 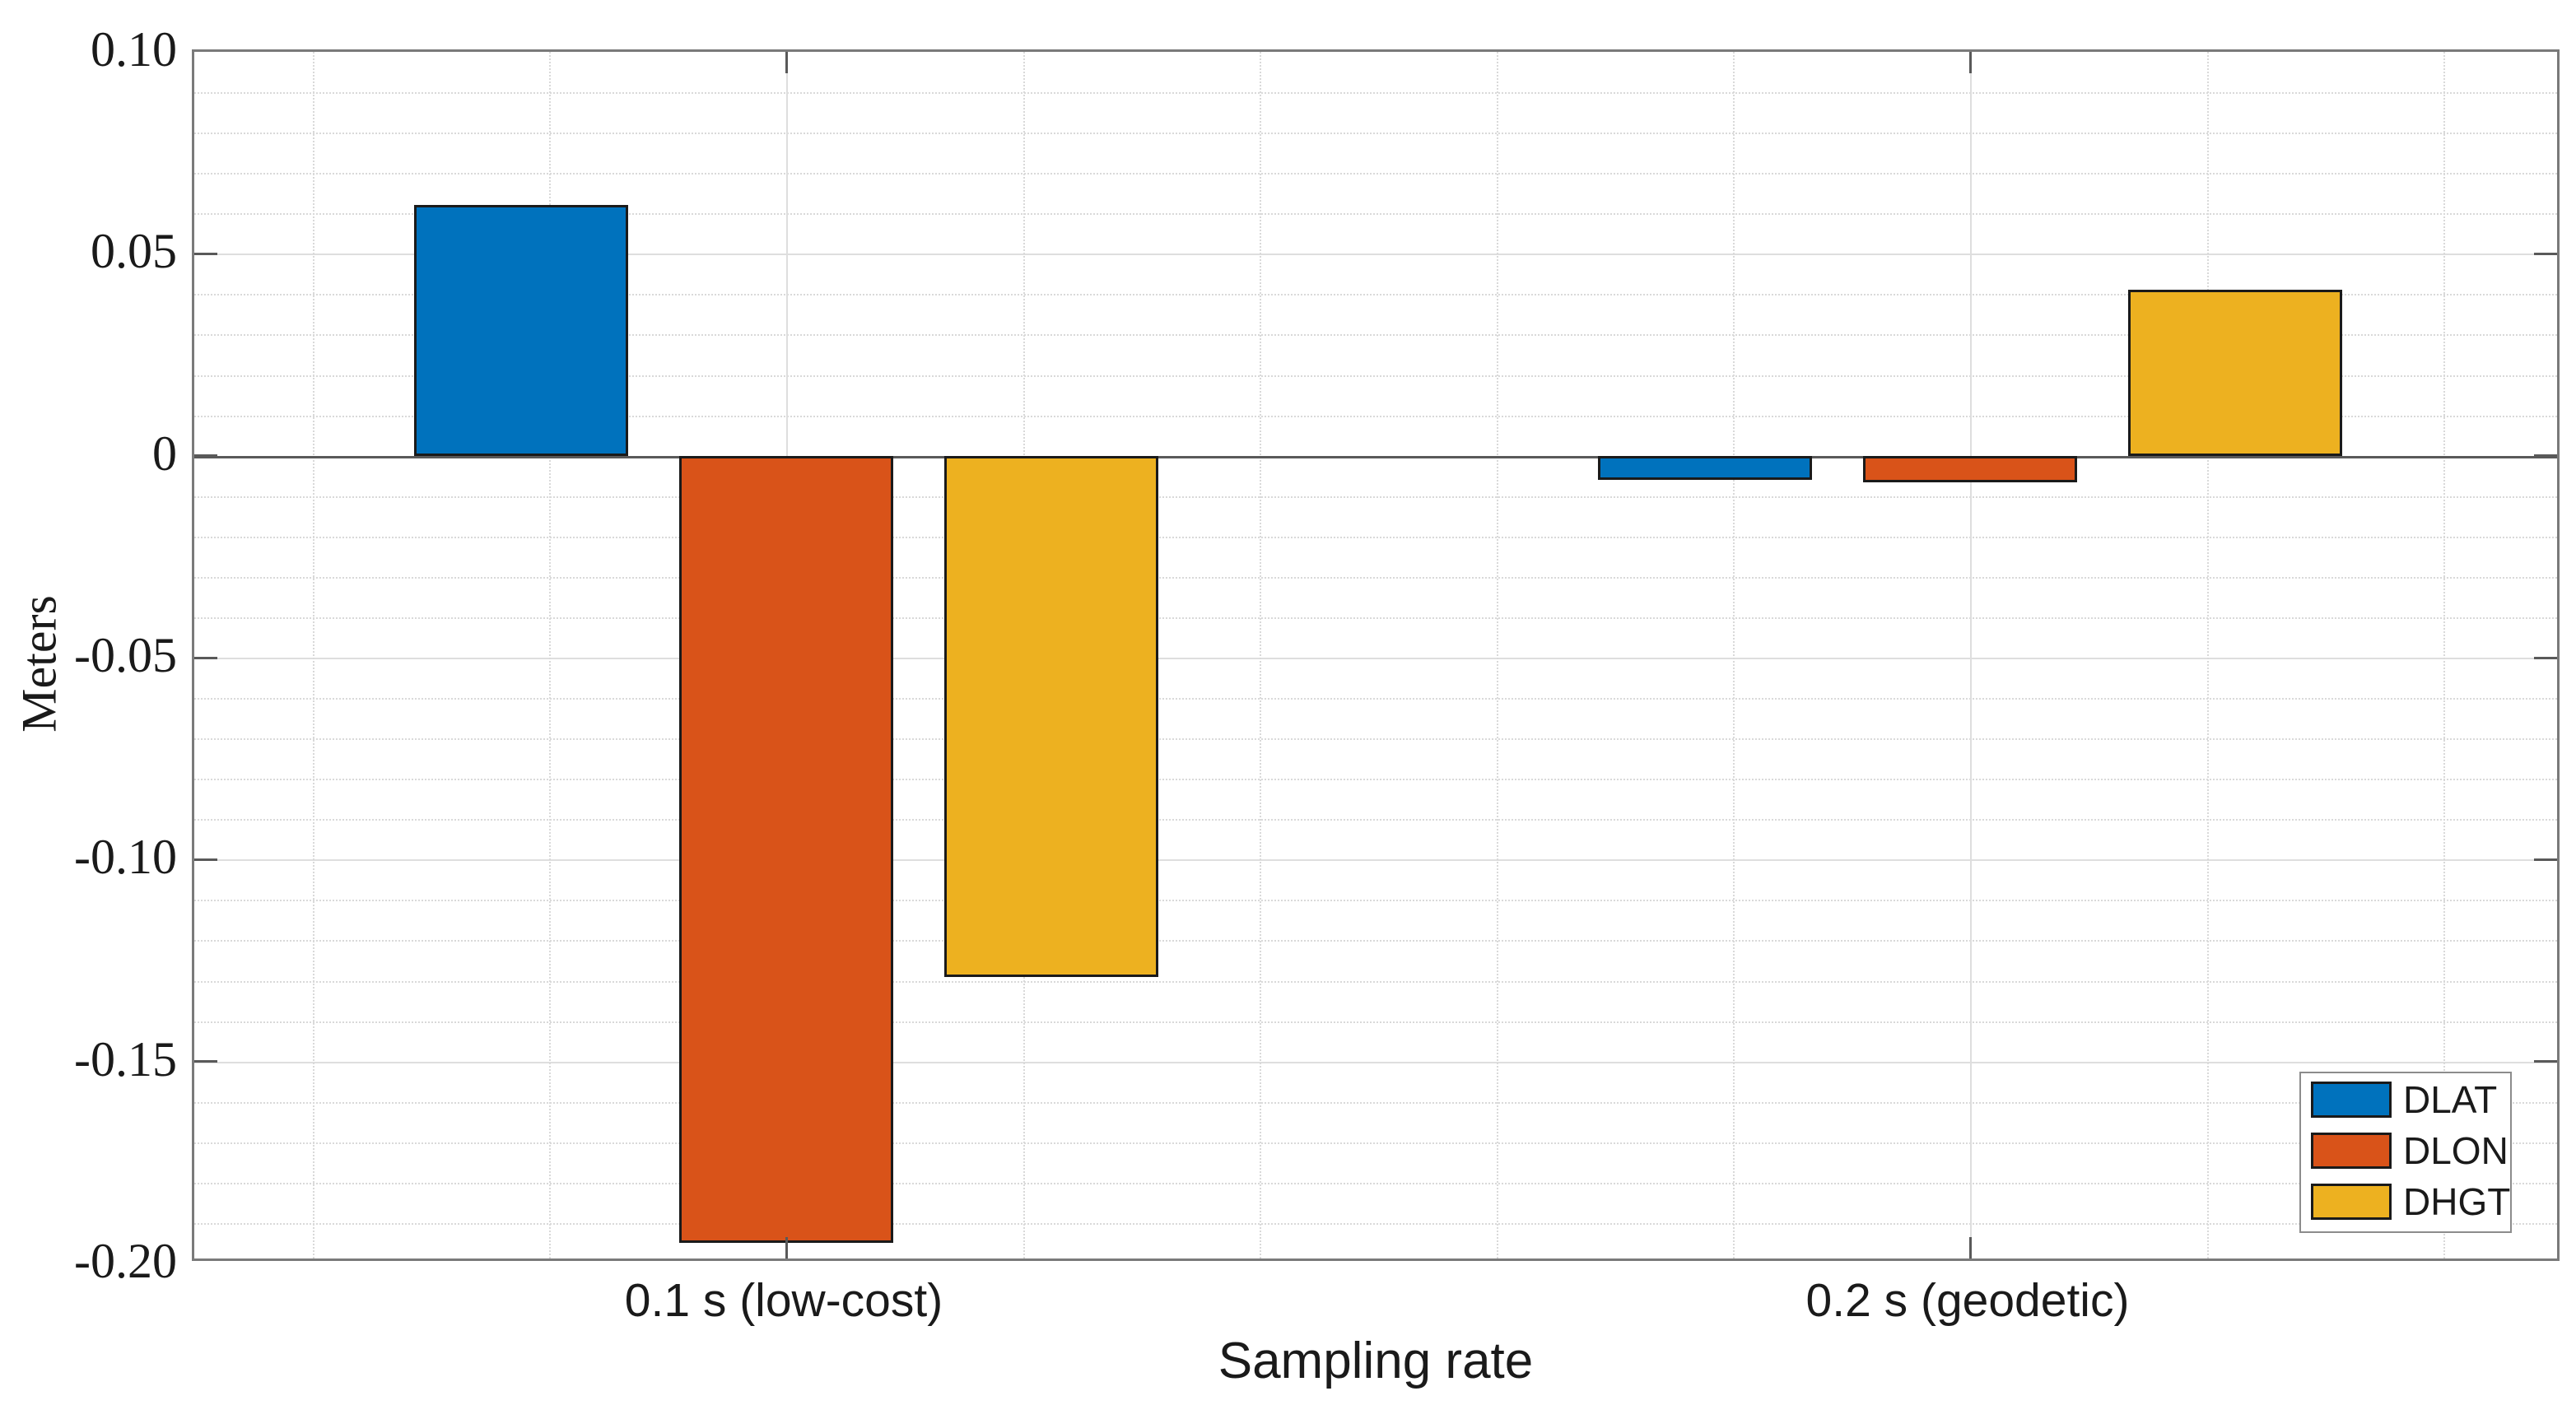 What do you see at coordinates (783, 1300) in the screenshot?
I see `x-tick-label: 0.1 s (low-cost)` at bounding box center [783, 1300].